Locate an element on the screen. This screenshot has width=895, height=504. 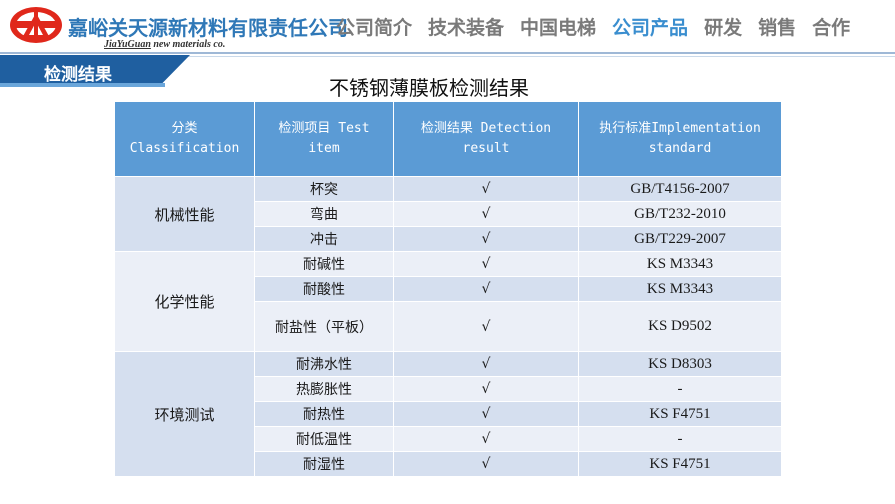
item-cell: 杯突 is located at coordinates (324, 189).